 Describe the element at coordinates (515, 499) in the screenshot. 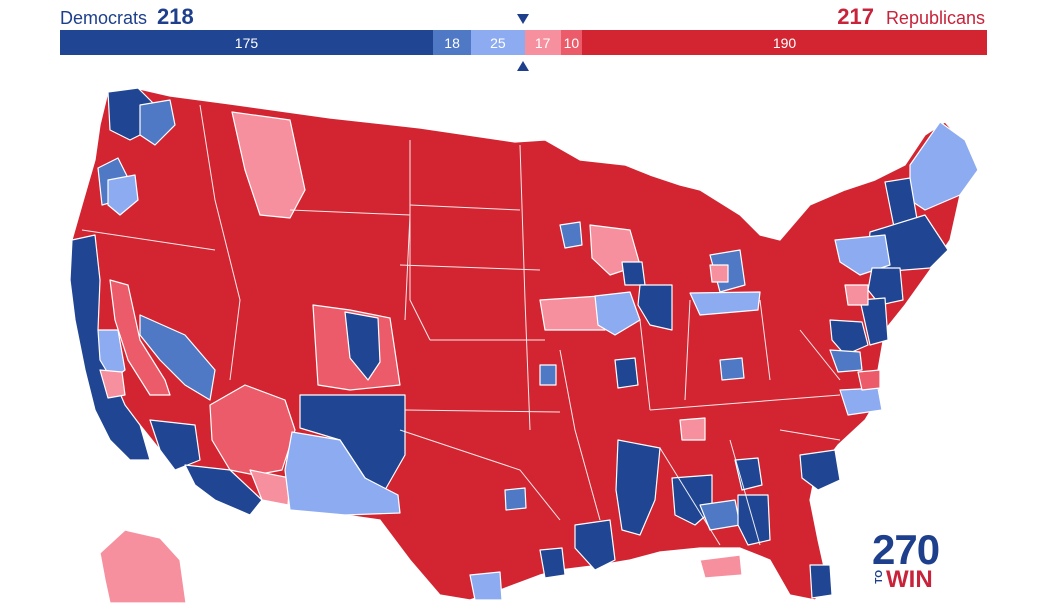

I see `map-texas-dallas` at that location.